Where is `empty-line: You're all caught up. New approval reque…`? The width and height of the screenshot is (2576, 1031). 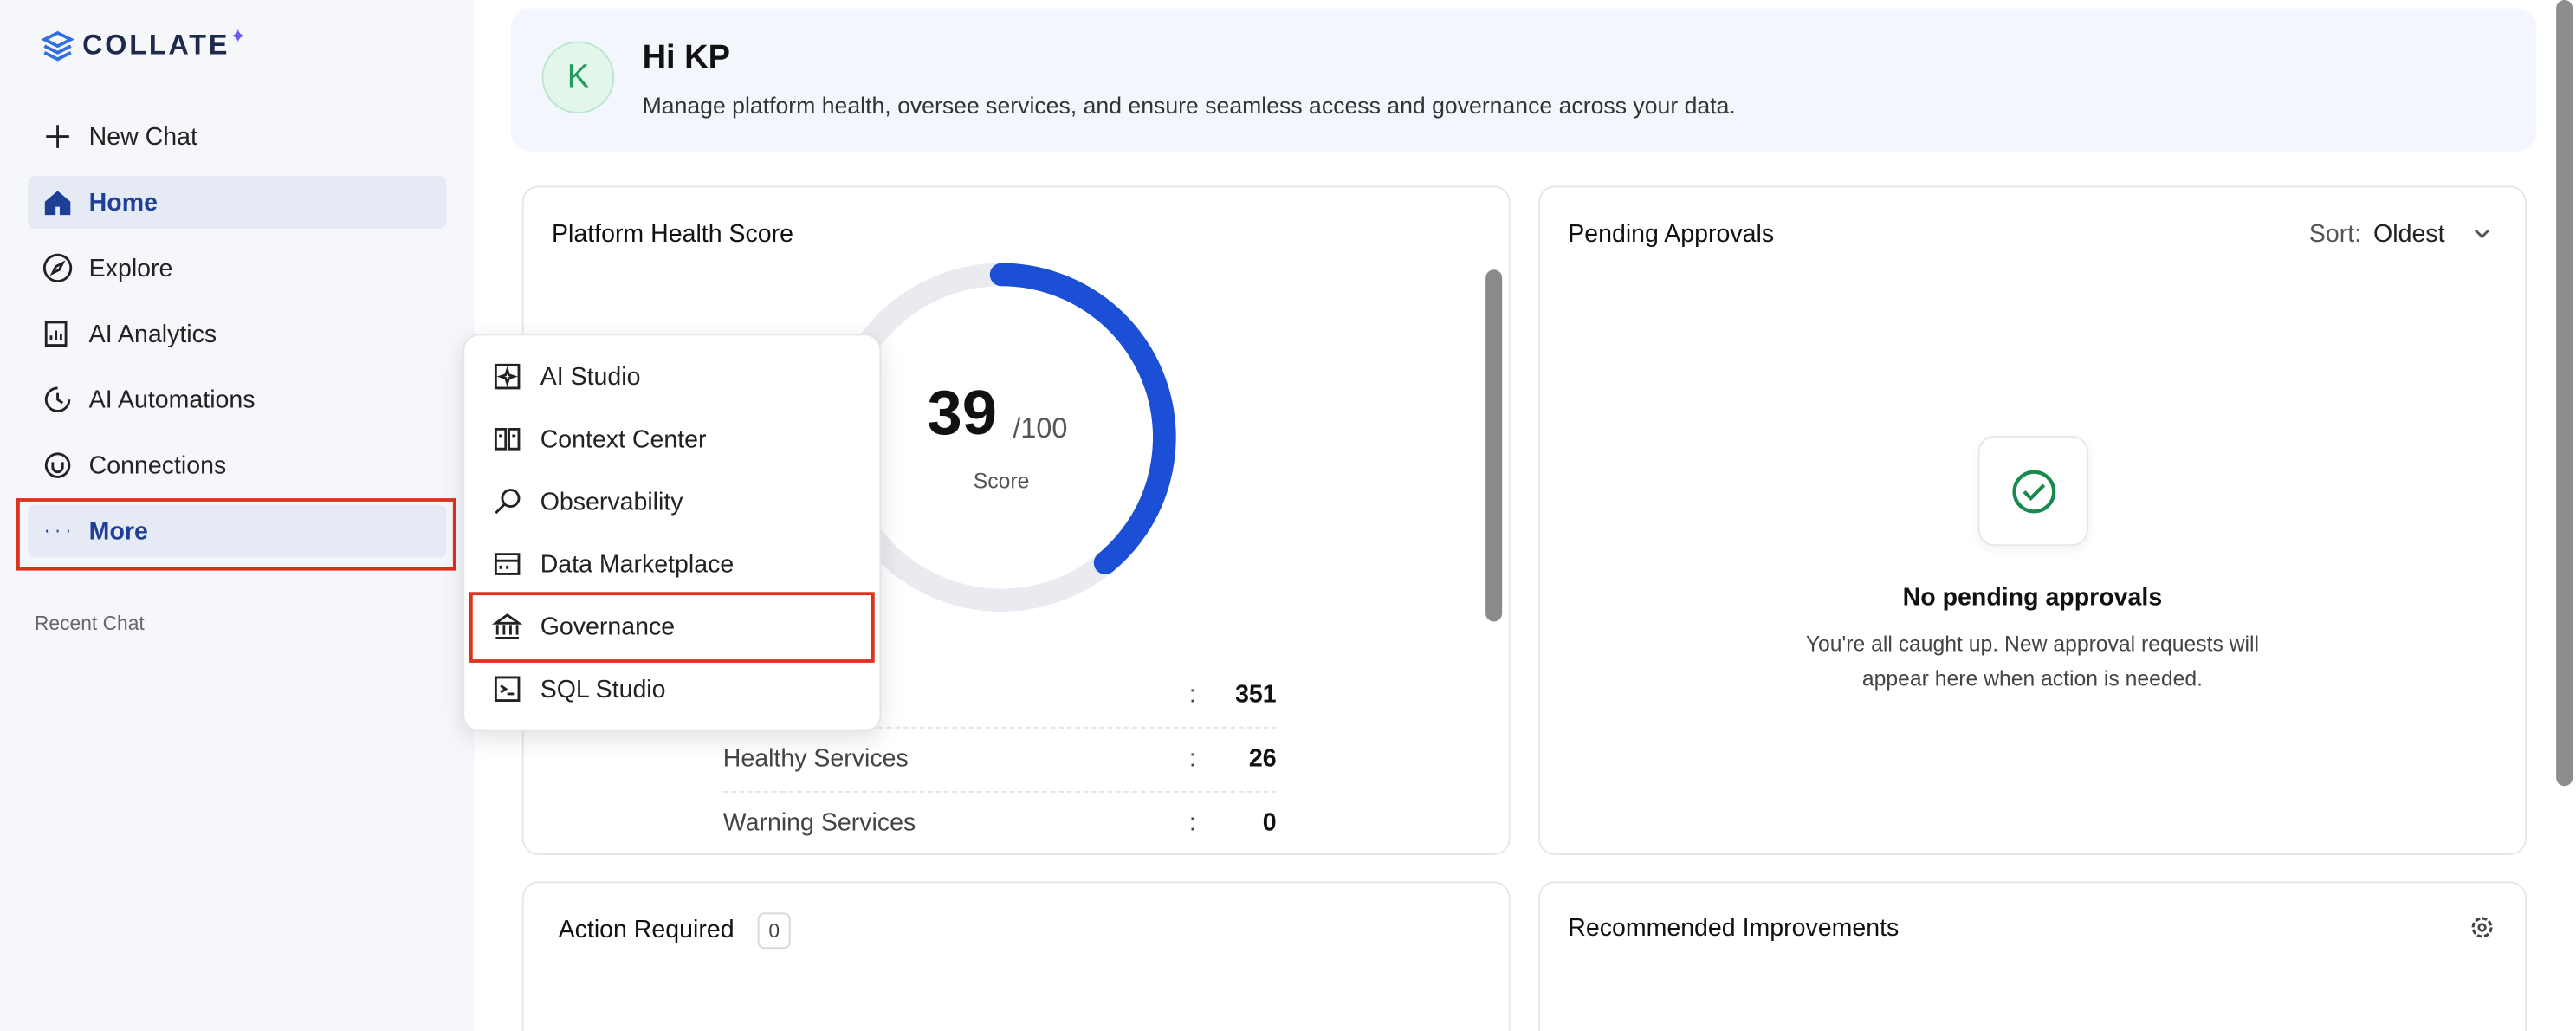 empty-line: You're all caught up. New approval reque… is located at coordinates (2032, 644).